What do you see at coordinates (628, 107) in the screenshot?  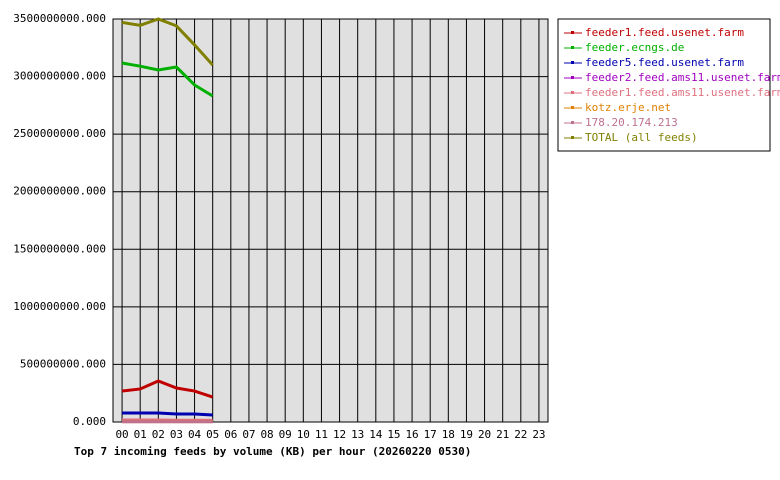 I see `legend-label: kotz.erje.net` at bounding box center [628, 107].